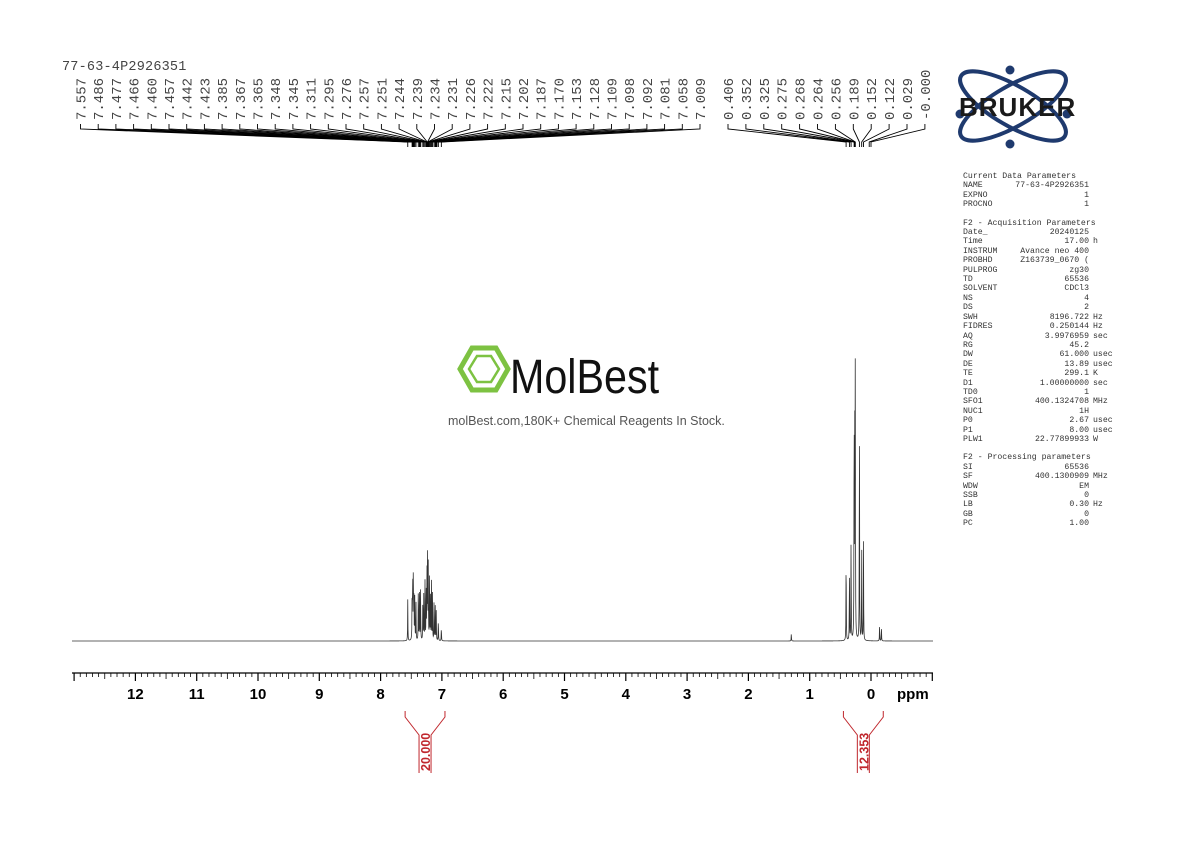  I want to click on param-row: INSTRUM Avance neo 400, so click(1040, 251).